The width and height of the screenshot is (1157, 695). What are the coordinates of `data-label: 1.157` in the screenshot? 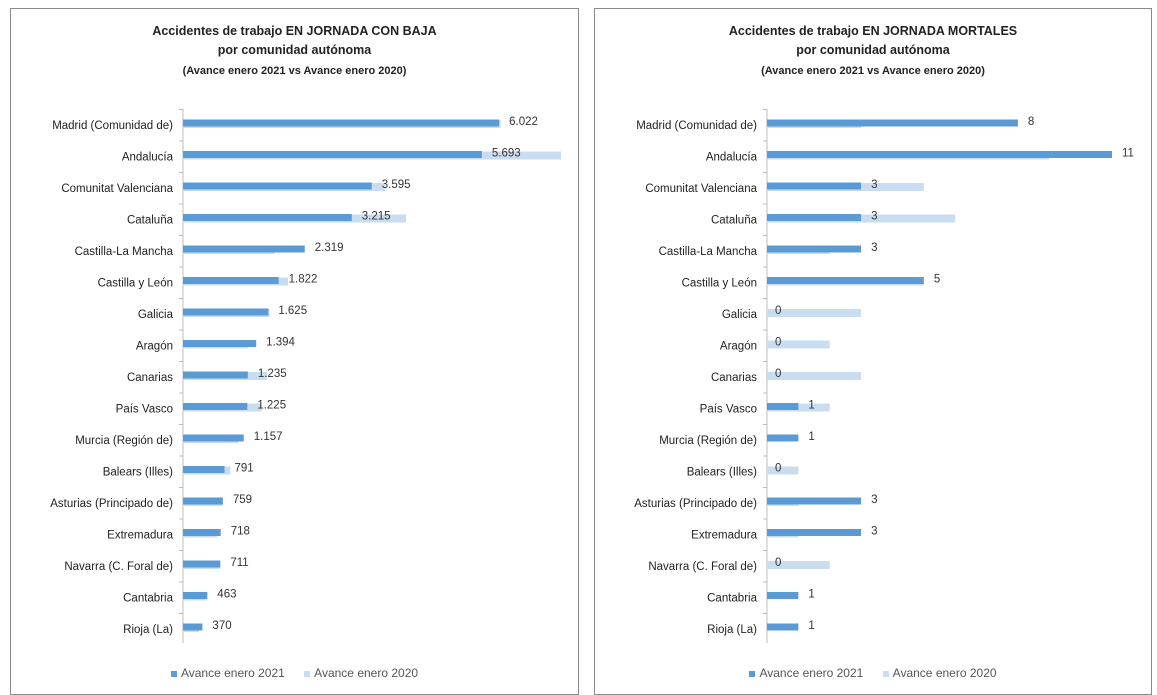 It's located at (268, 437).